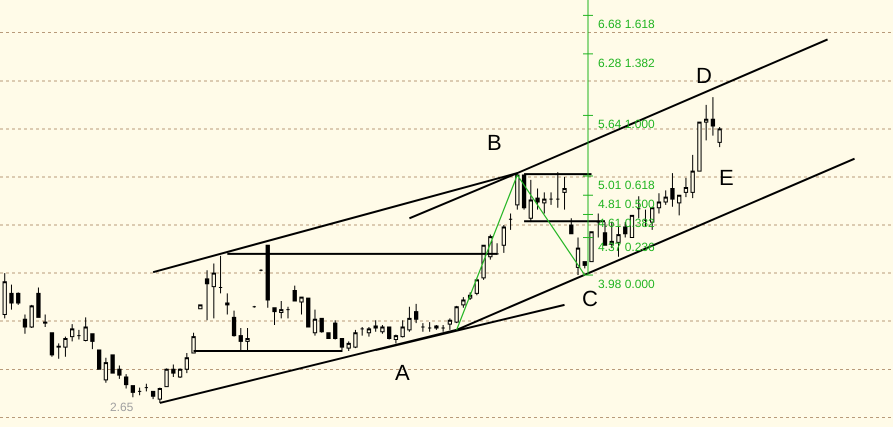 Image resolution: width=893 pixels, height=427 pixels. What do you see at coordinates (402, 372) in the screenshot?
I see `annotation: A` at bounding box center [402, 372].